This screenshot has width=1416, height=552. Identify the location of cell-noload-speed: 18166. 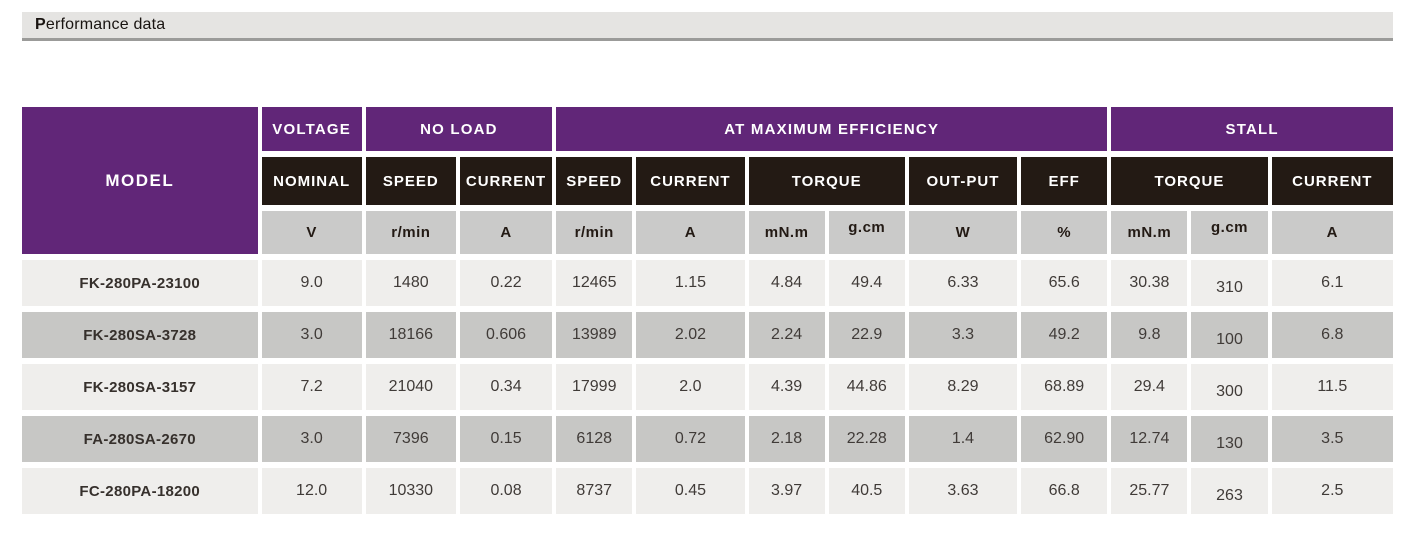
(410, 335).